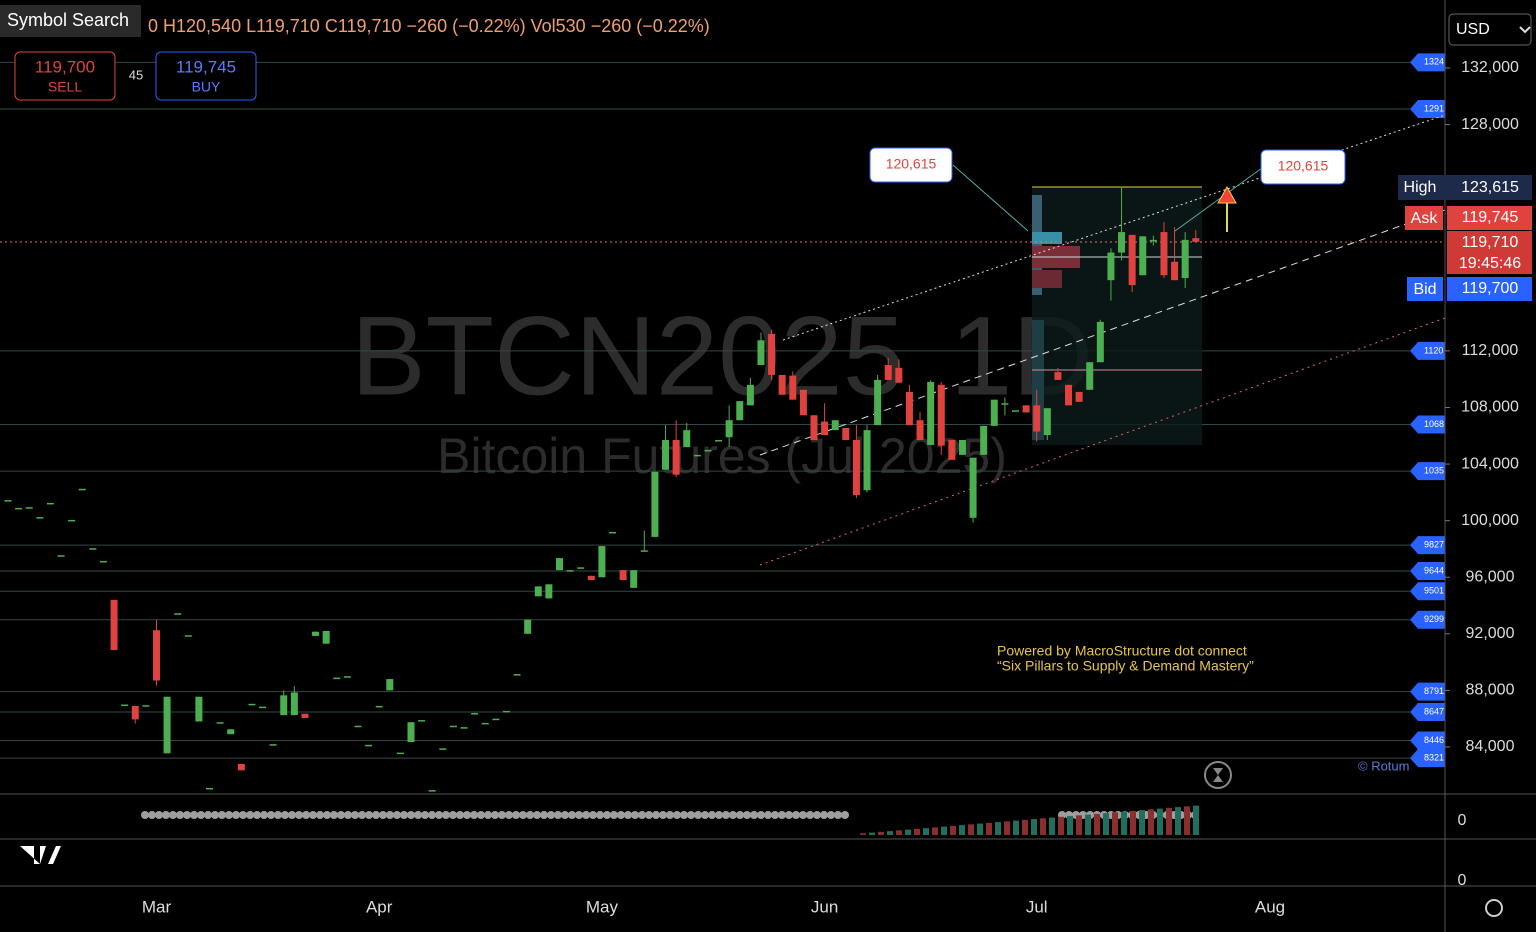 The height and width of the screenshot is (932, 1536). I want to click on y-tick-label: 92,000, so click(1490, 633).